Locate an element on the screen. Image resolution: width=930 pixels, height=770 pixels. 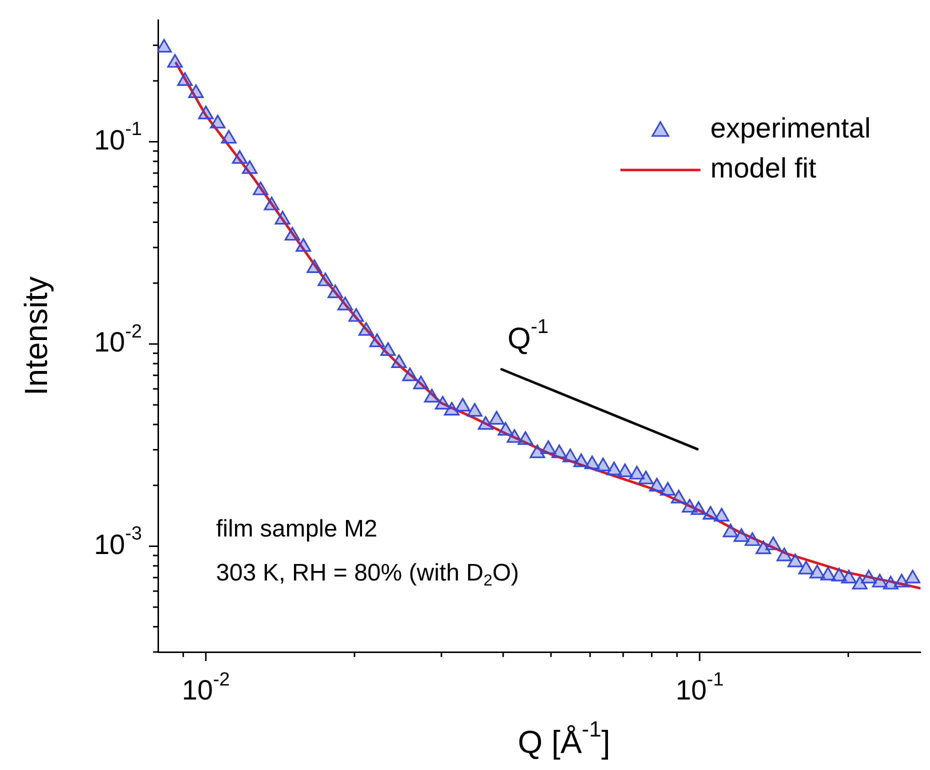
annotation: film sample M2 is located at coordinates (297, 529).